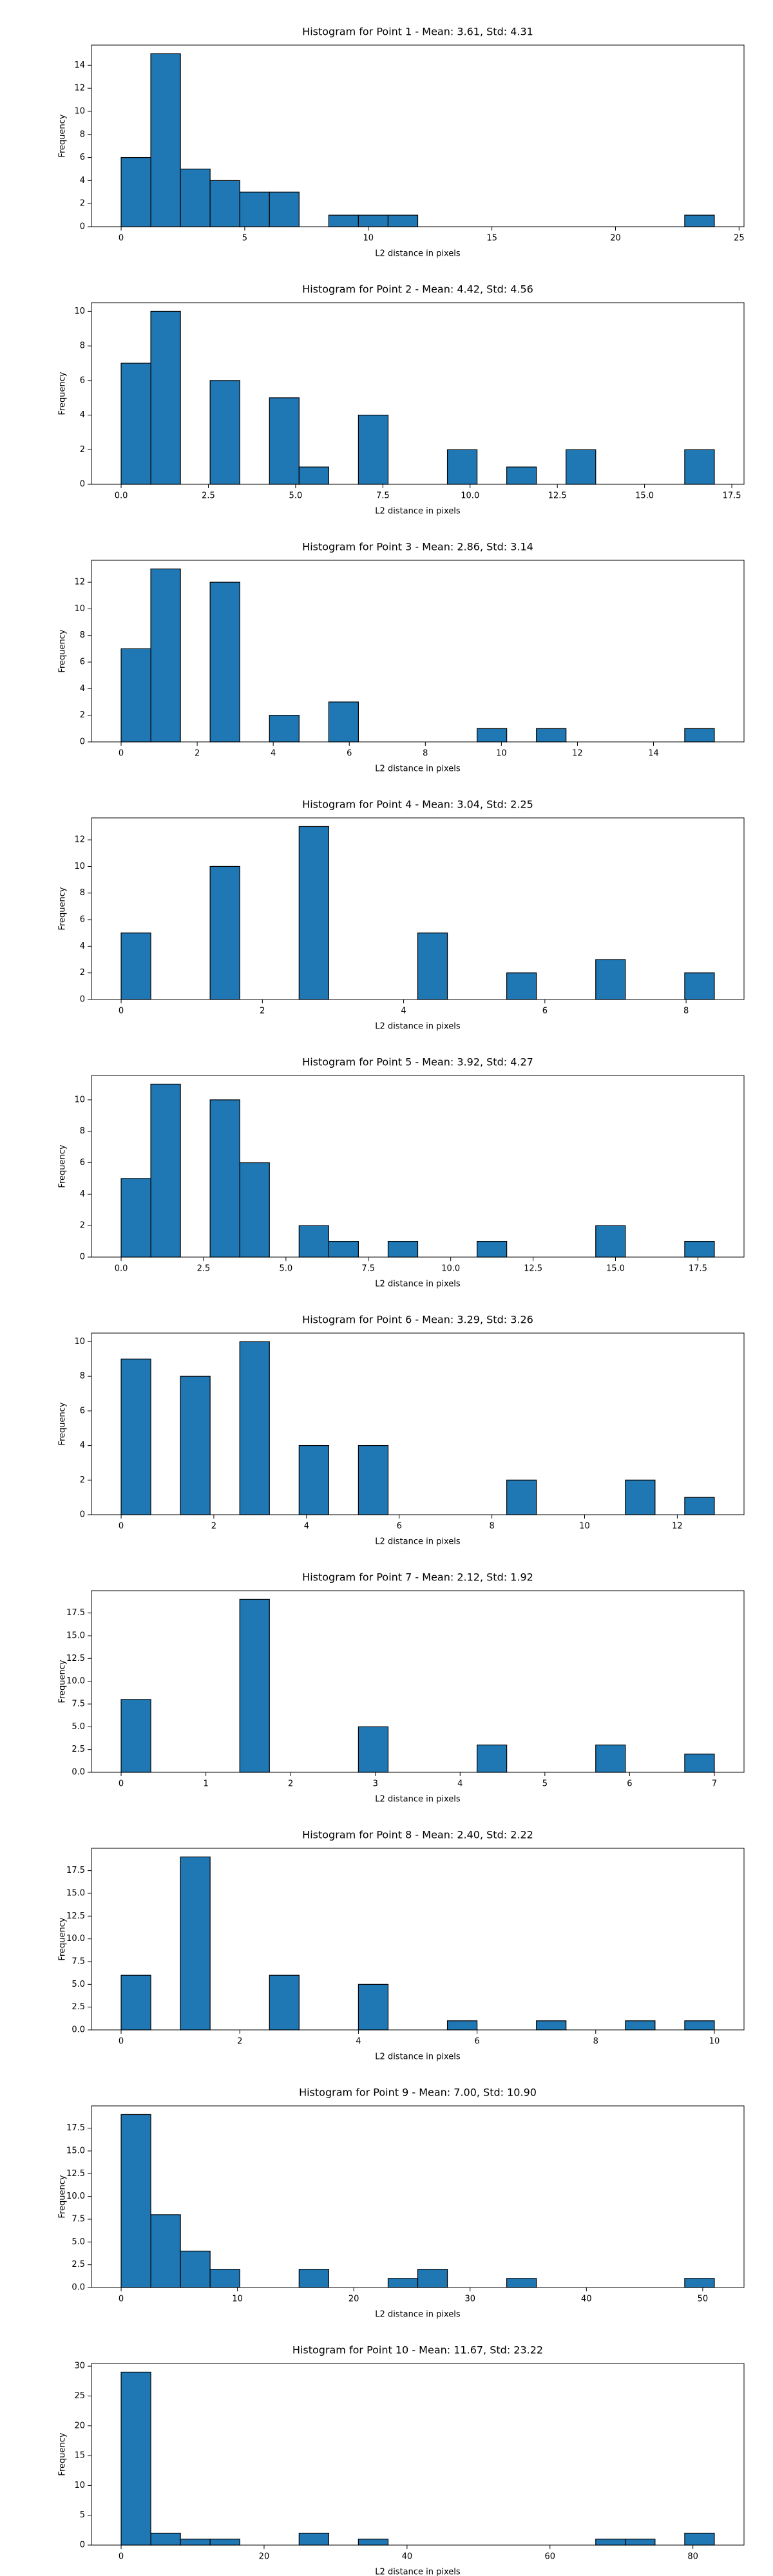  I want to click on x-tick-label: 5, so click(244, 239).